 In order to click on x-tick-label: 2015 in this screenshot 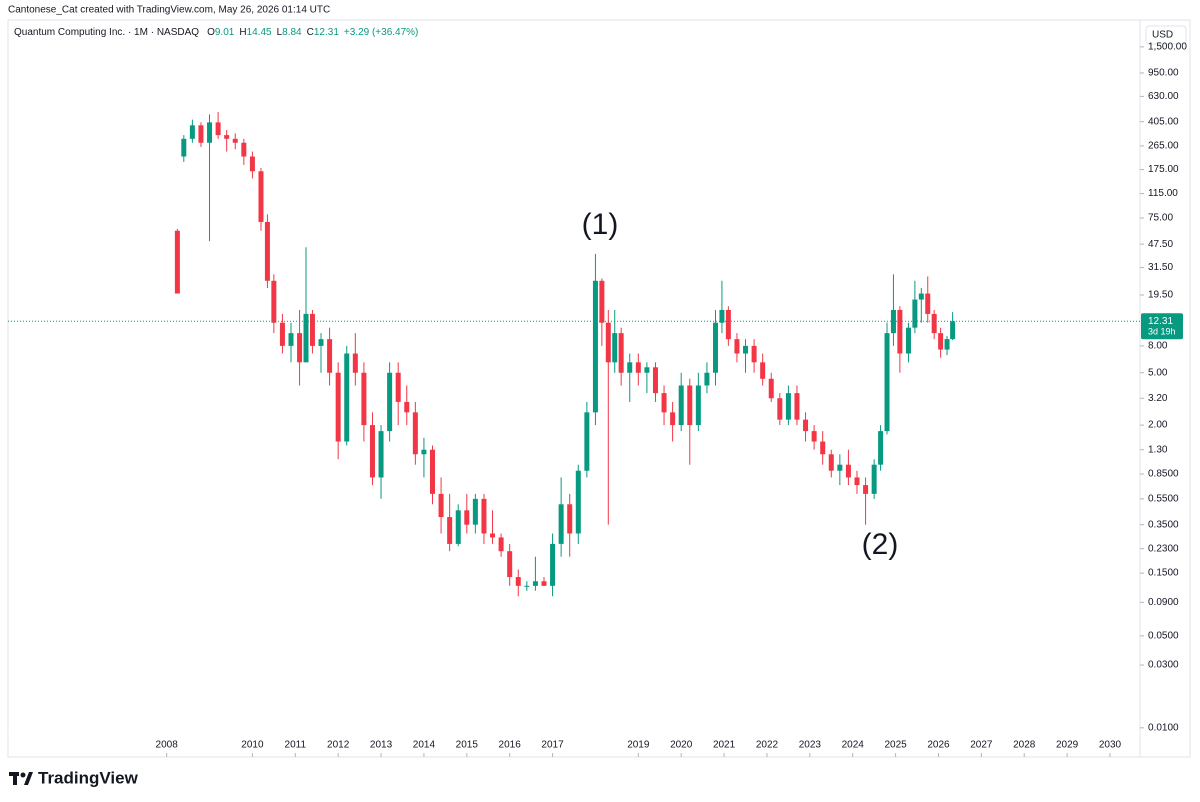, I will do `click(467, 745)`.